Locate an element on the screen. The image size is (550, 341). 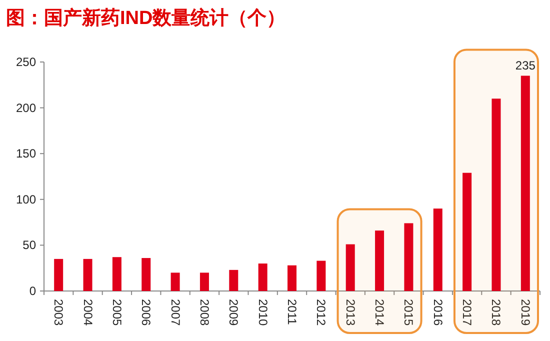
x-tick-label: 2009 is located at coordinates (233, 312).